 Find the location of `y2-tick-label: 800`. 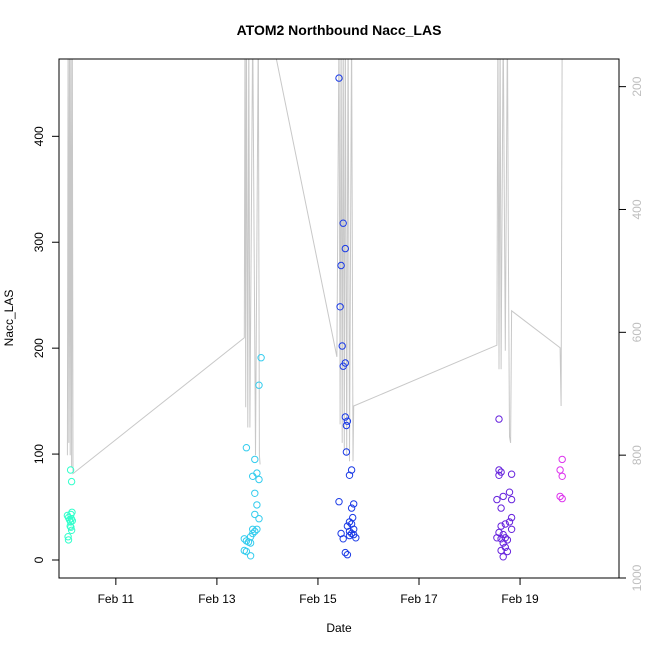

y2-tick-label: 800 is located at coordinates (637, 455).